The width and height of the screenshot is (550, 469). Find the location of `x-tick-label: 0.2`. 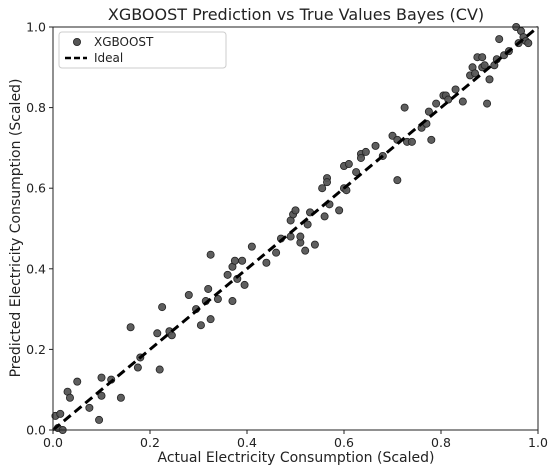

x-tick-label: 0.2 is located at coordinates (150, 442).